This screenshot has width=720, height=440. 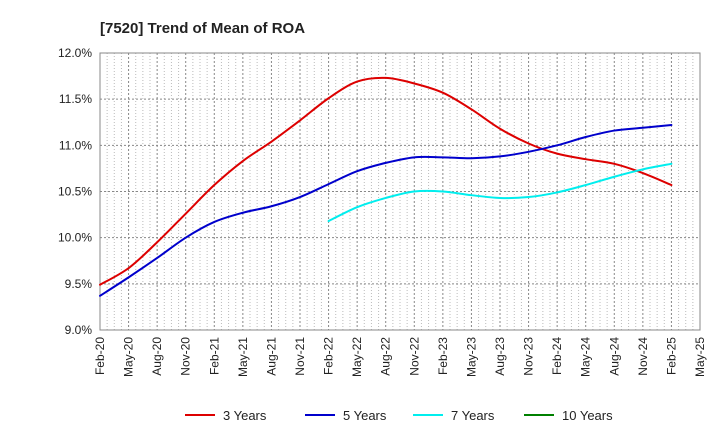 I want to click on y-tick-label: 9.5%, so click(x=79, y=284).